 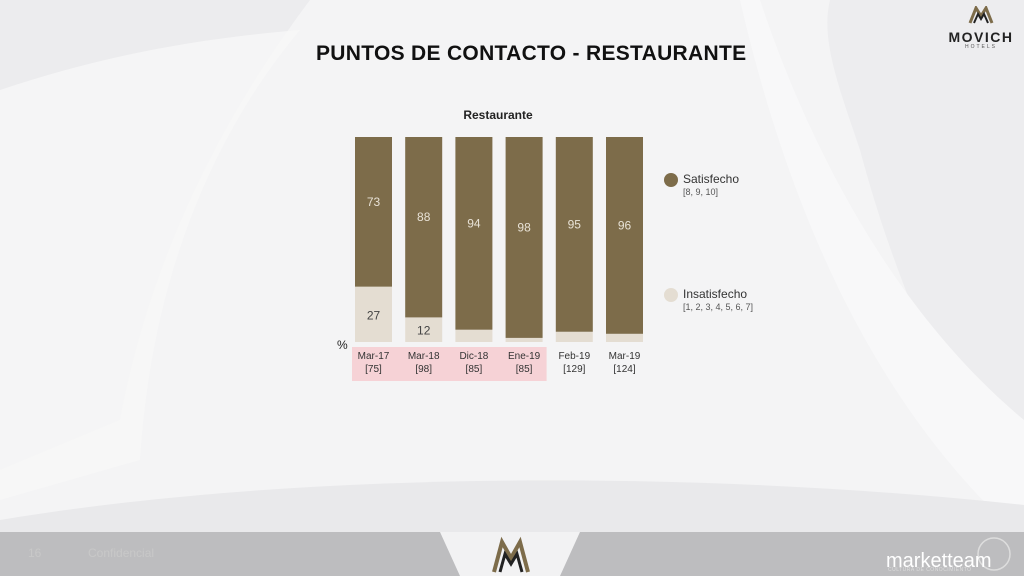 What do you see at coordinates (930, 570) in the screenshot?
I see `company-sub: CULTURA DE CONOCIMIENTO` at bounding box center [930, 570].